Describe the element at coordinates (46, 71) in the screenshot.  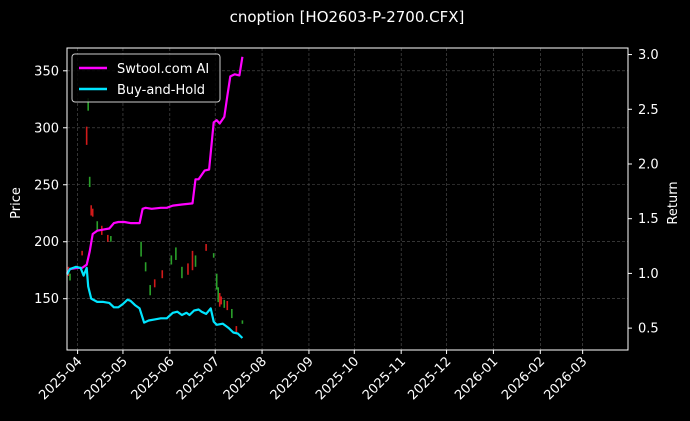
I see `y-left-tick-label: 350` at that location.